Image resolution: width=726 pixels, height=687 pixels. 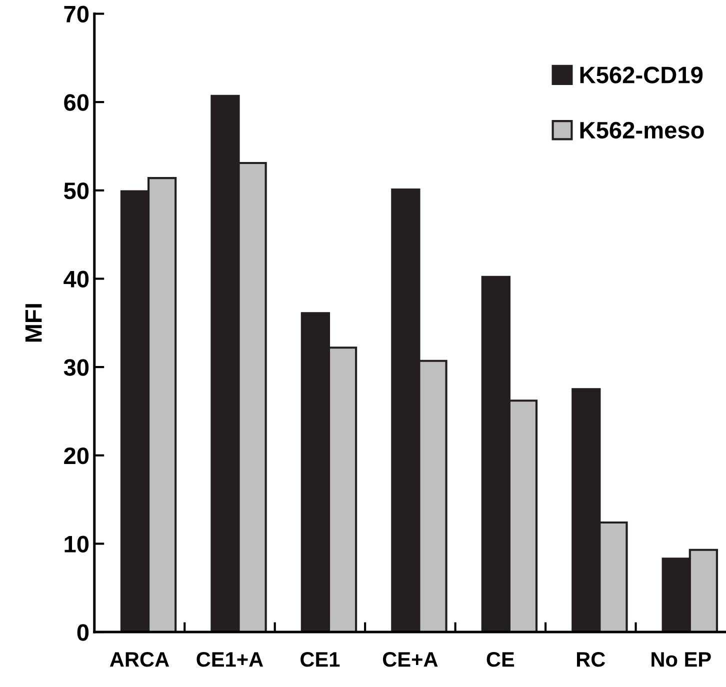 What do you see at coordinates (140, 659) in the screenshot?
I see `x-tick-label: ARCA` at bounding box center [140, 659].